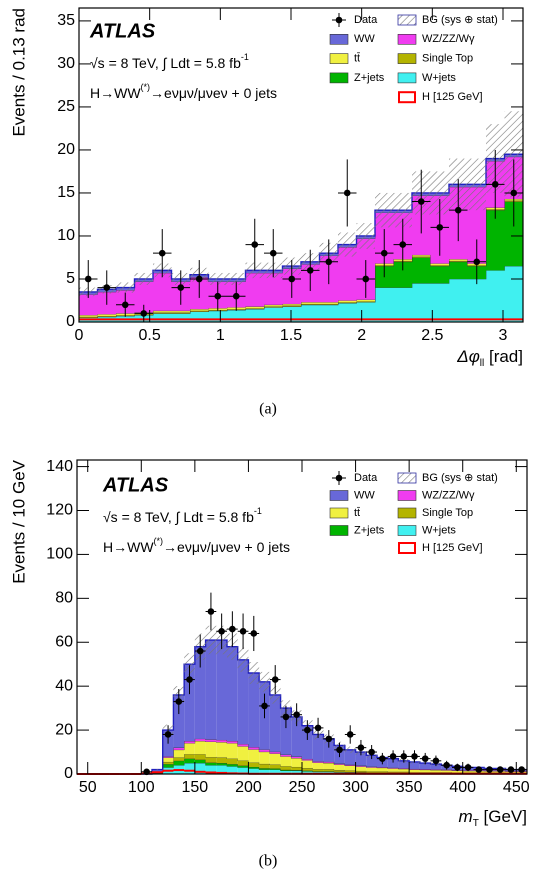 This screenshot has width=541, height=879. What do you see at coordinates (291, 335) in the screenshot?
I see `x-tick-label: 1.5` at bounding box center [291, 335].